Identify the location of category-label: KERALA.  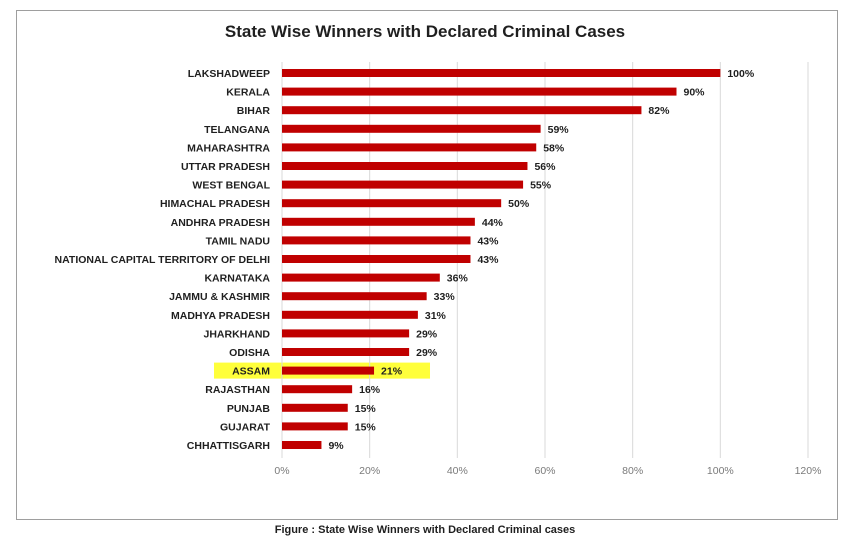
(248, 93).